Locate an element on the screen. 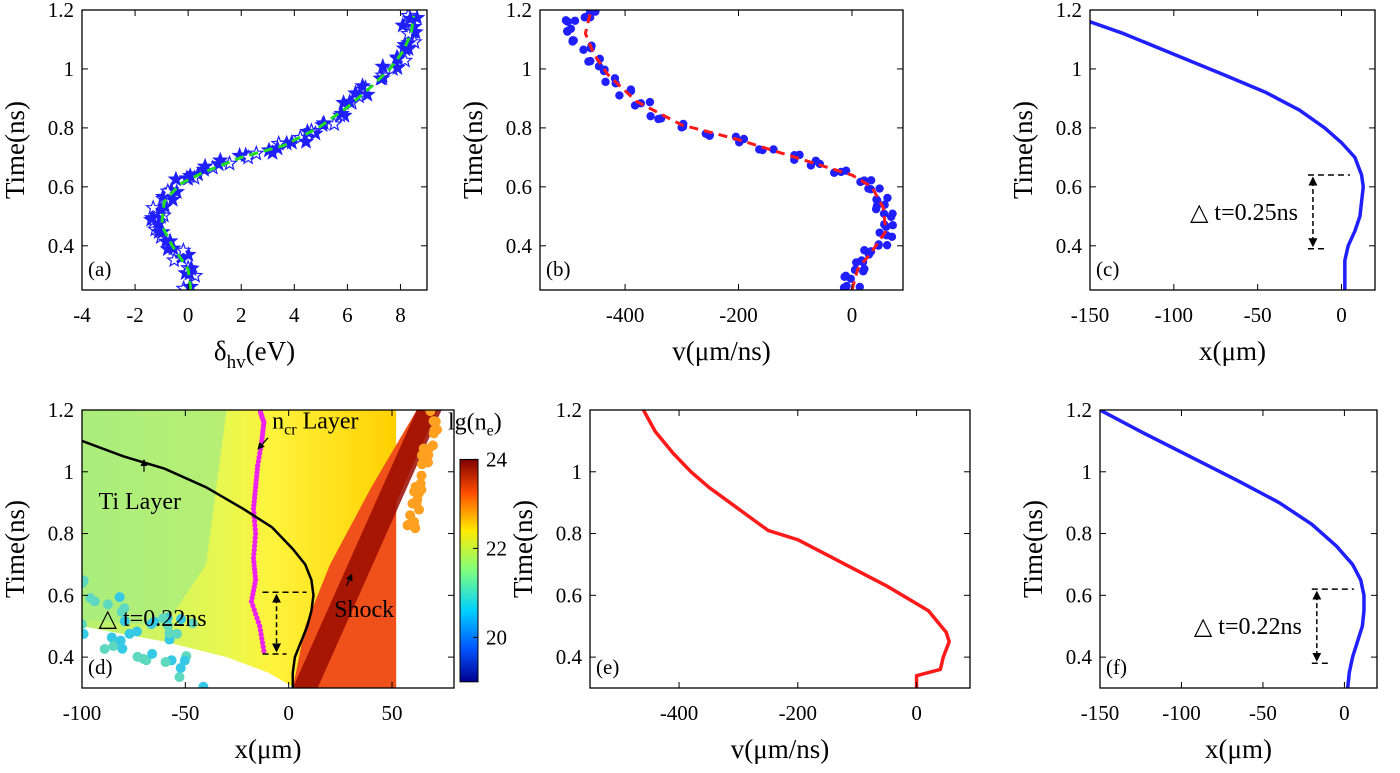  colorbar-label: lg(ne) is located at coordinates (475, 424).